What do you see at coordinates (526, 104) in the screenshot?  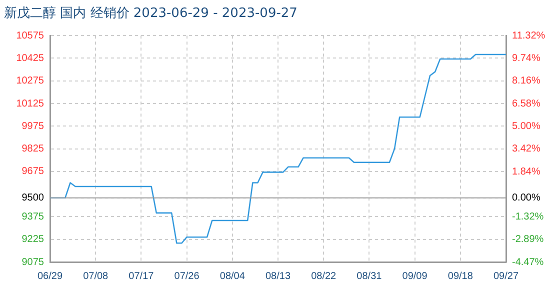 I see `y2-tick-label: 6.58%` at bounding box center [526, 104].